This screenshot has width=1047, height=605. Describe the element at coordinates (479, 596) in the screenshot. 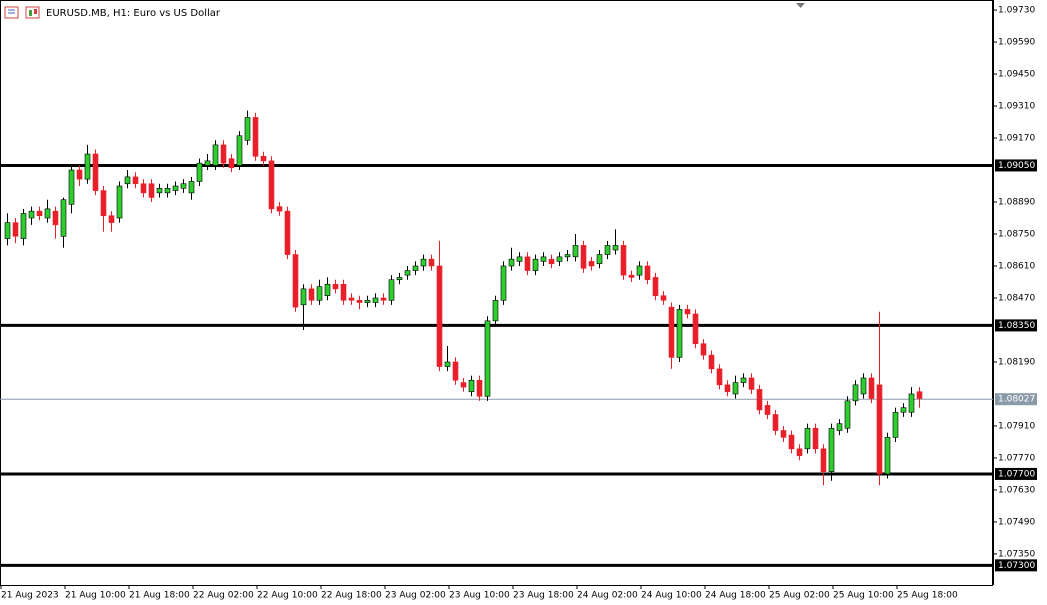

I see `x-tick-label: 23 Aug 10:00` at that location.